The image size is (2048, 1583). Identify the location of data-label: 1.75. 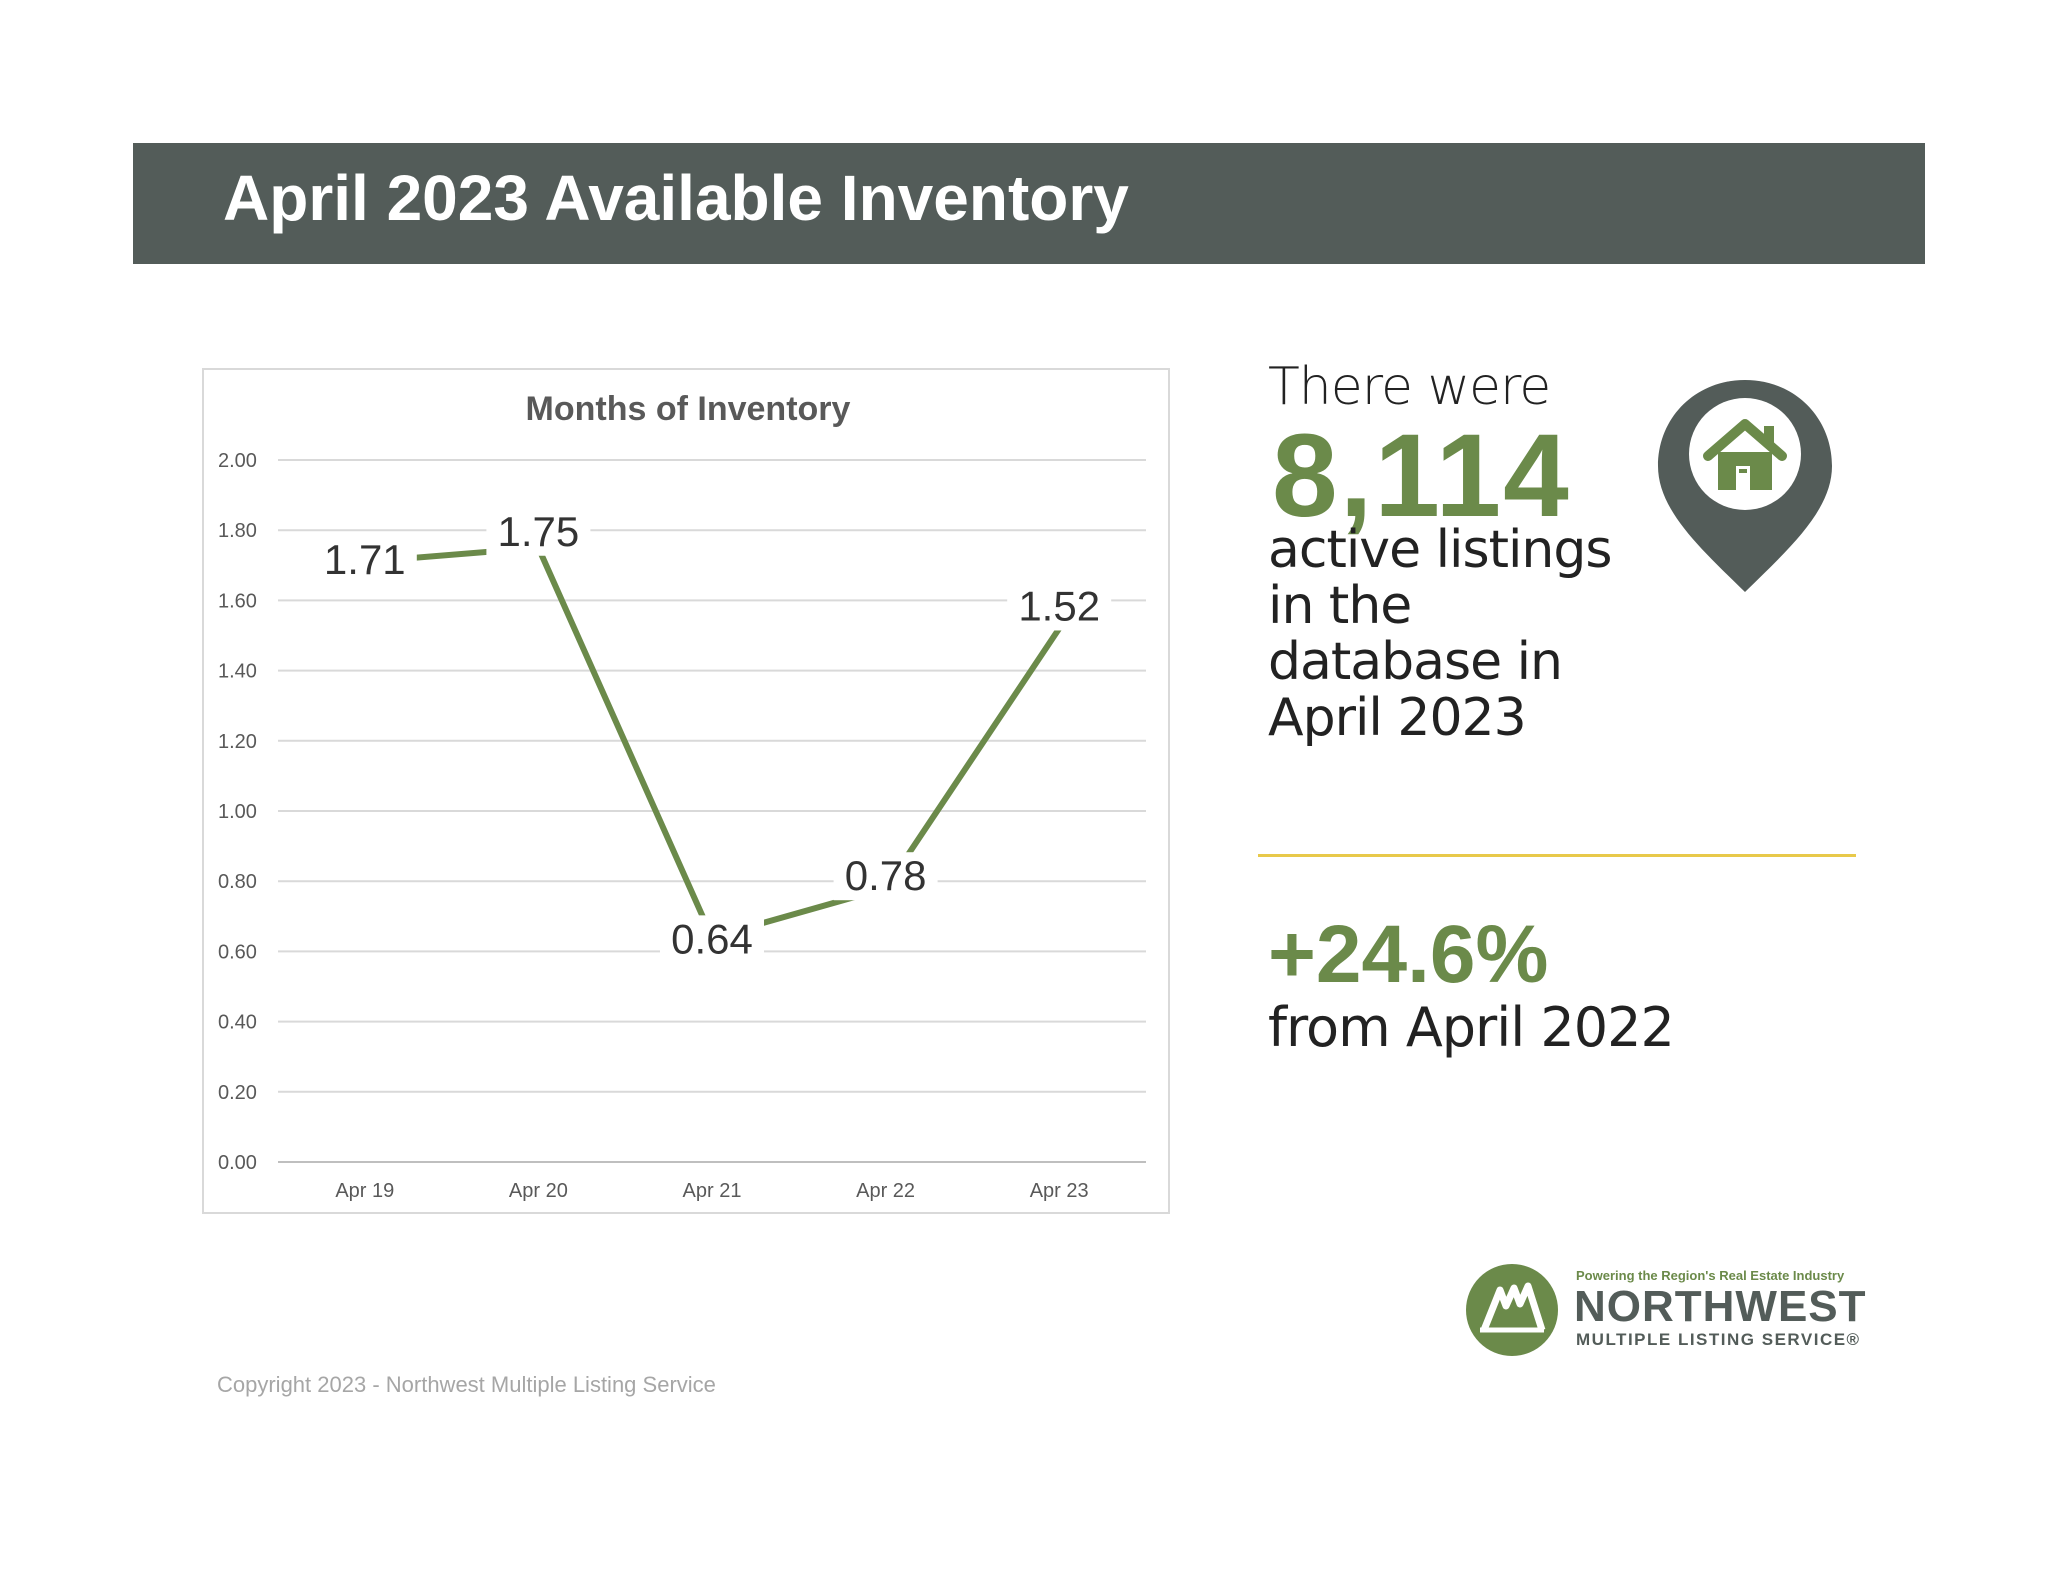
(539, 531).